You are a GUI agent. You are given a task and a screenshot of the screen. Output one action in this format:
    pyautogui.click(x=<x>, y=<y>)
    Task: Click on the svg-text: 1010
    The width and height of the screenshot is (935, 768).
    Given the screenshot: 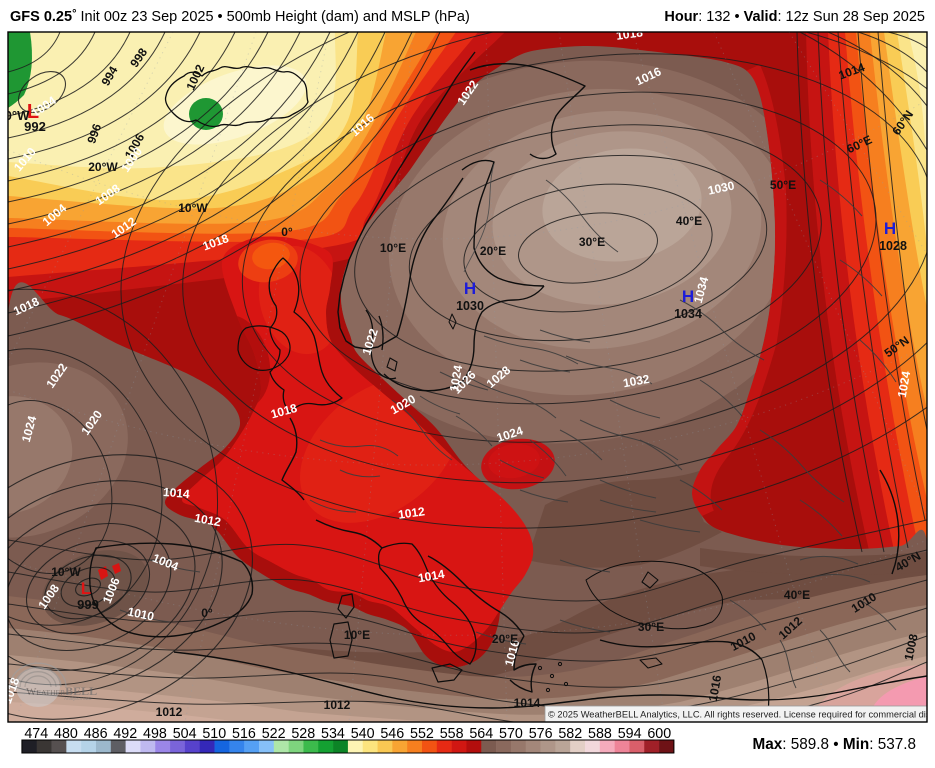 What is the action you would take?
    pyautogui.click(x=140, y=613)
    